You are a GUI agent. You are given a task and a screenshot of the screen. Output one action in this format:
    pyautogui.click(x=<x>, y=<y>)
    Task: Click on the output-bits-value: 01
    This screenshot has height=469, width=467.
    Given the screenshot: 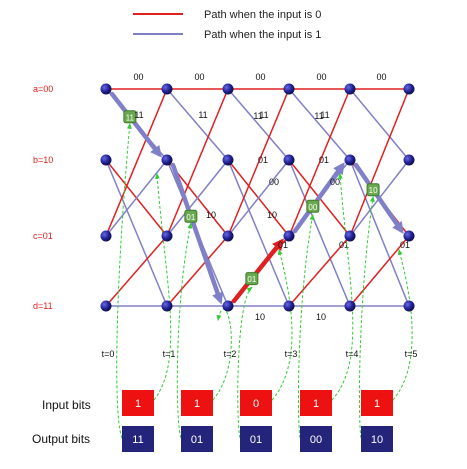 What is the action you would take?
    pyautogui.click(x=256, y=440)
    